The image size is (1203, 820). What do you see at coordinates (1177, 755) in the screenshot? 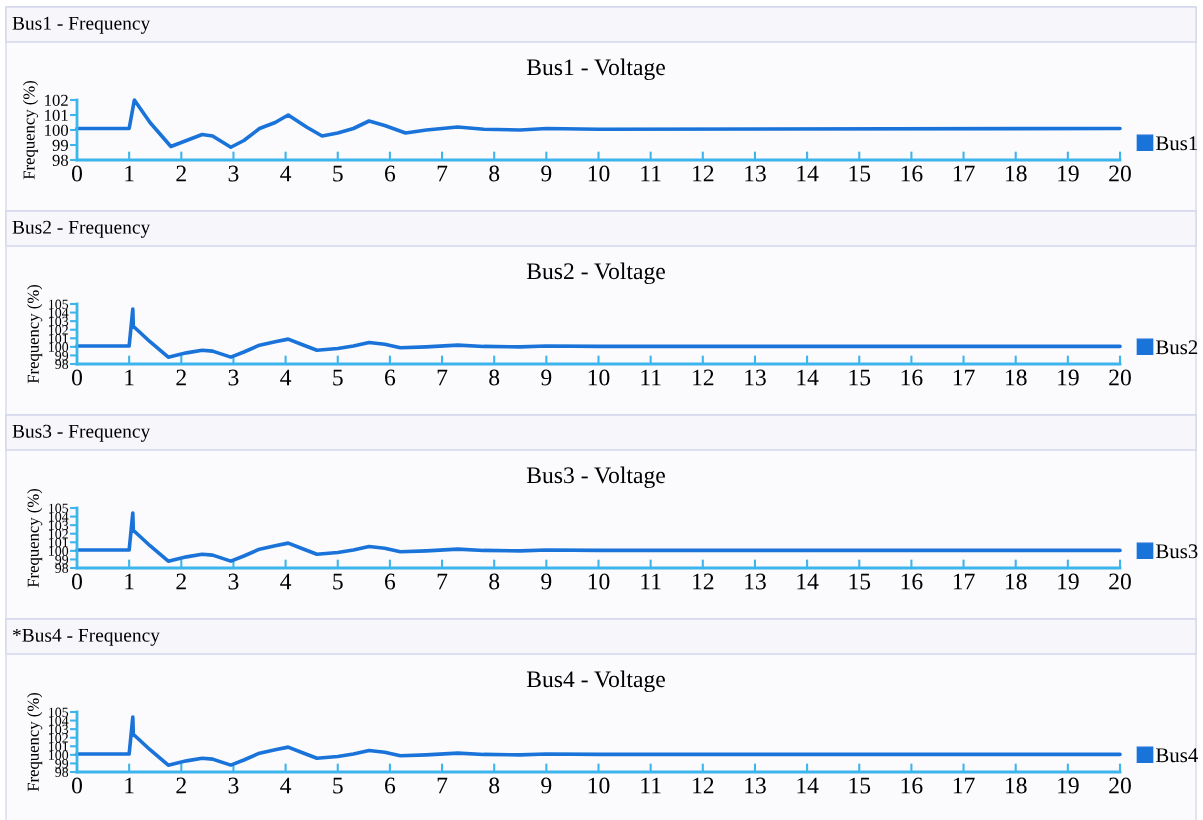
I see `series-label: Bus4` at bounding box center [1177, 755].